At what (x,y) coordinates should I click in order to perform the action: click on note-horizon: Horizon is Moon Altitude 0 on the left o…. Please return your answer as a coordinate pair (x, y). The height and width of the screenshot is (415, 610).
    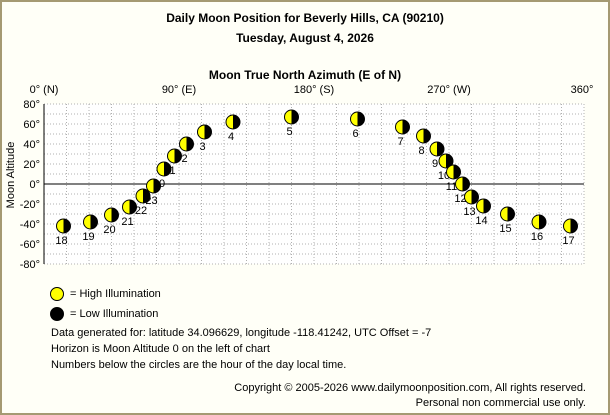
    Looking at the image, I should click on (160, 349).